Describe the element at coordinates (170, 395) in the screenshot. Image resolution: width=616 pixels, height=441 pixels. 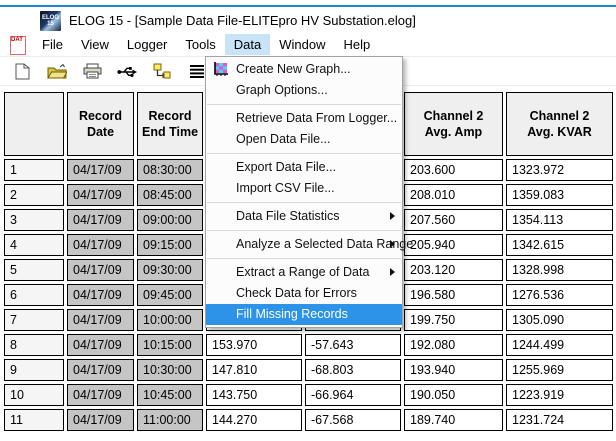
I see `time-cell: 10:45:00` at that location.